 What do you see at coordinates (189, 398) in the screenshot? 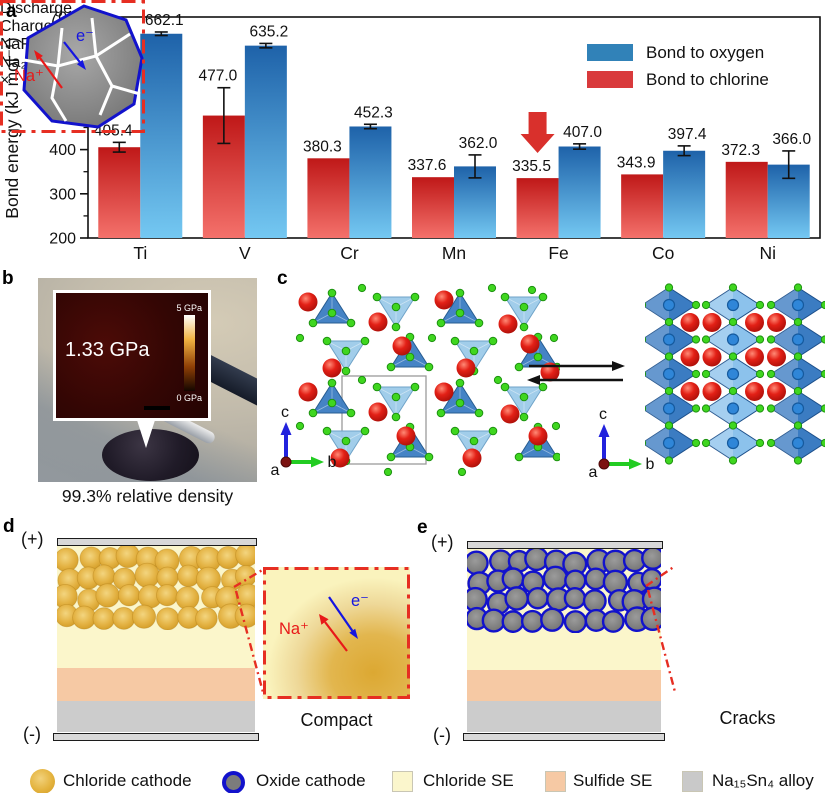
I see `colorbar-min-label: 0 GPa` at bounding box center [189, 398].